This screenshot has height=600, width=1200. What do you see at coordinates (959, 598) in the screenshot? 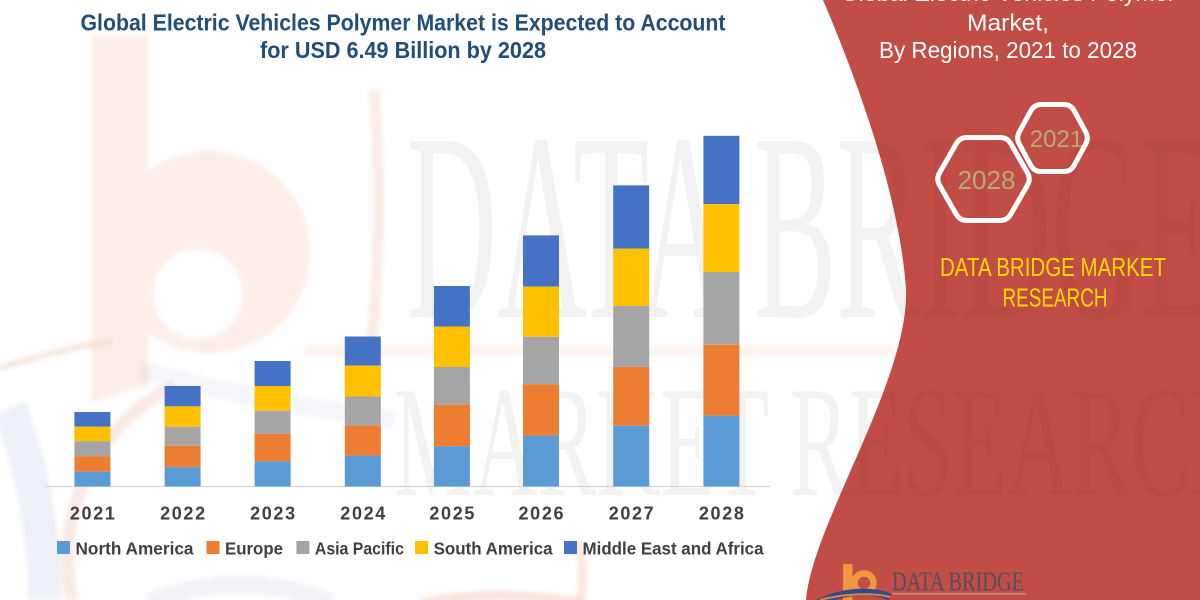
I see `svg-text: MARKET RESEARCH` at bounding box center [959, 598].